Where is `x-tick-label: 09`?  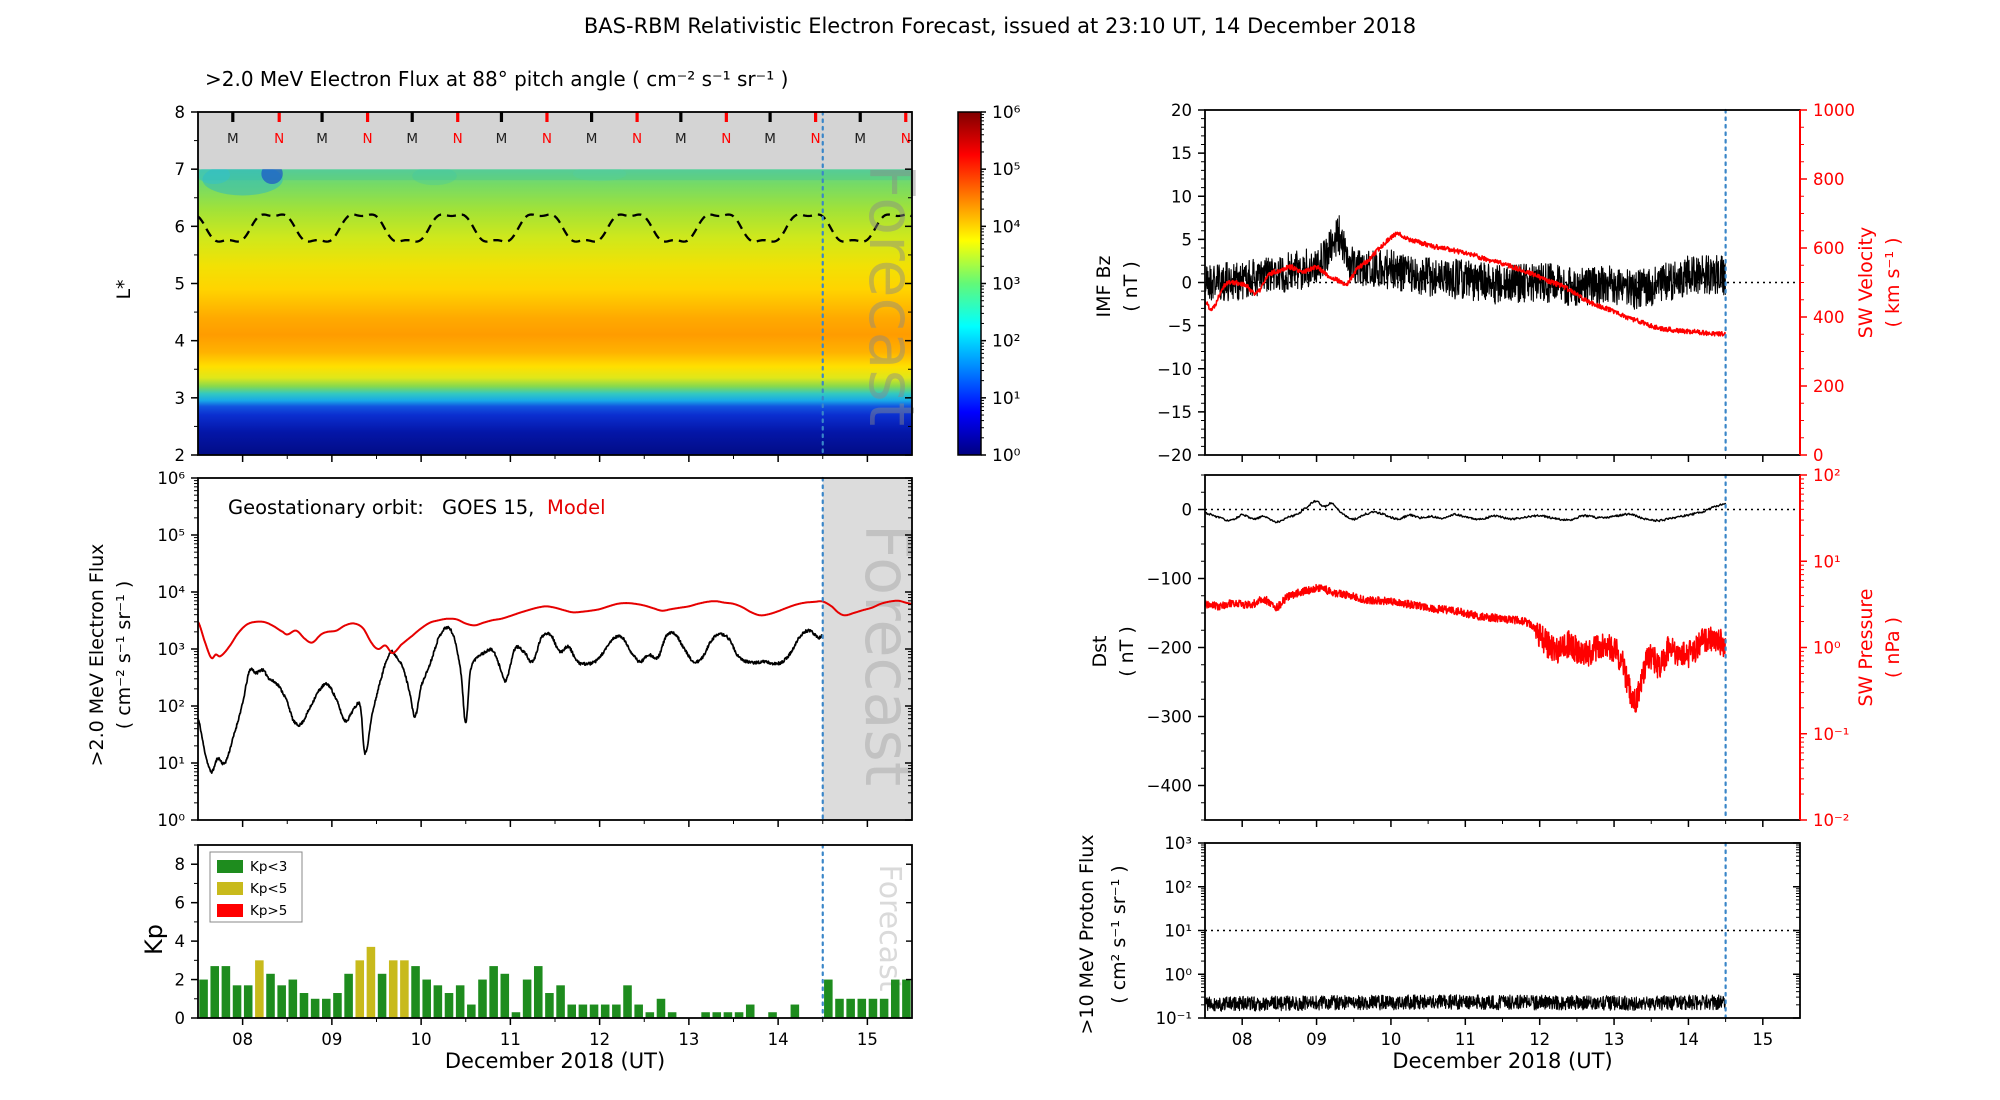
x-tick-label: 09 is located at coordinates (331, 1039).